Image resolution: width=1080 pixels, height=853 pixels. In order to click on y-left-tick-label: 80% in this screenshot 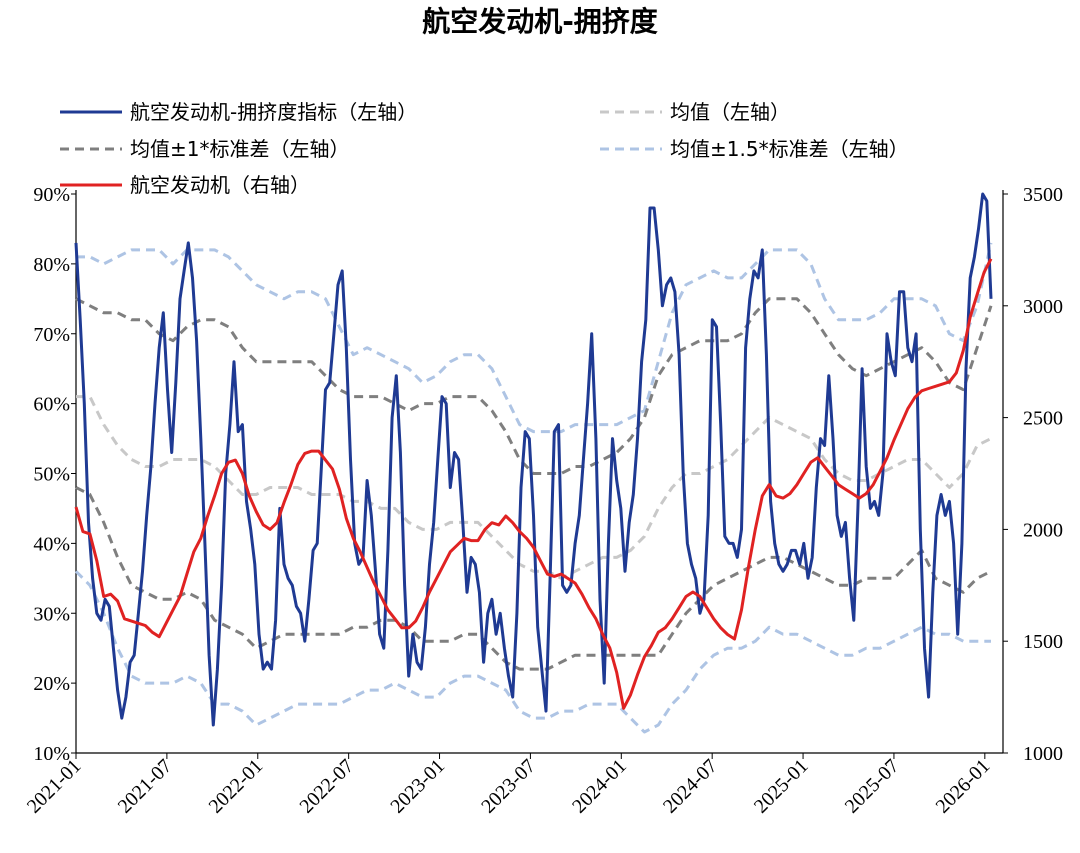, I will do `click(51, 265)`.